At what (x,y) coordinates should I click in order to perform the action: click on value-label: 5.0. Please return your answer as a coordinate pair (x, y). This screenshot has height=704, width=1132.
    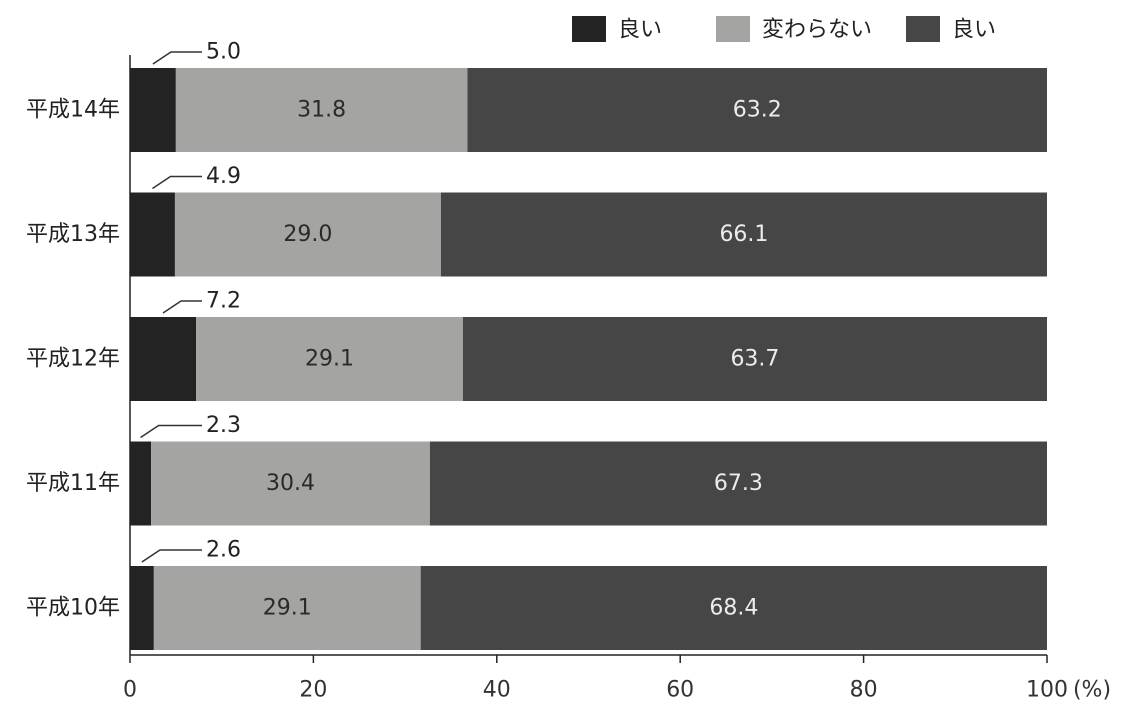
    Looking at the image, I should click on (223, 52).